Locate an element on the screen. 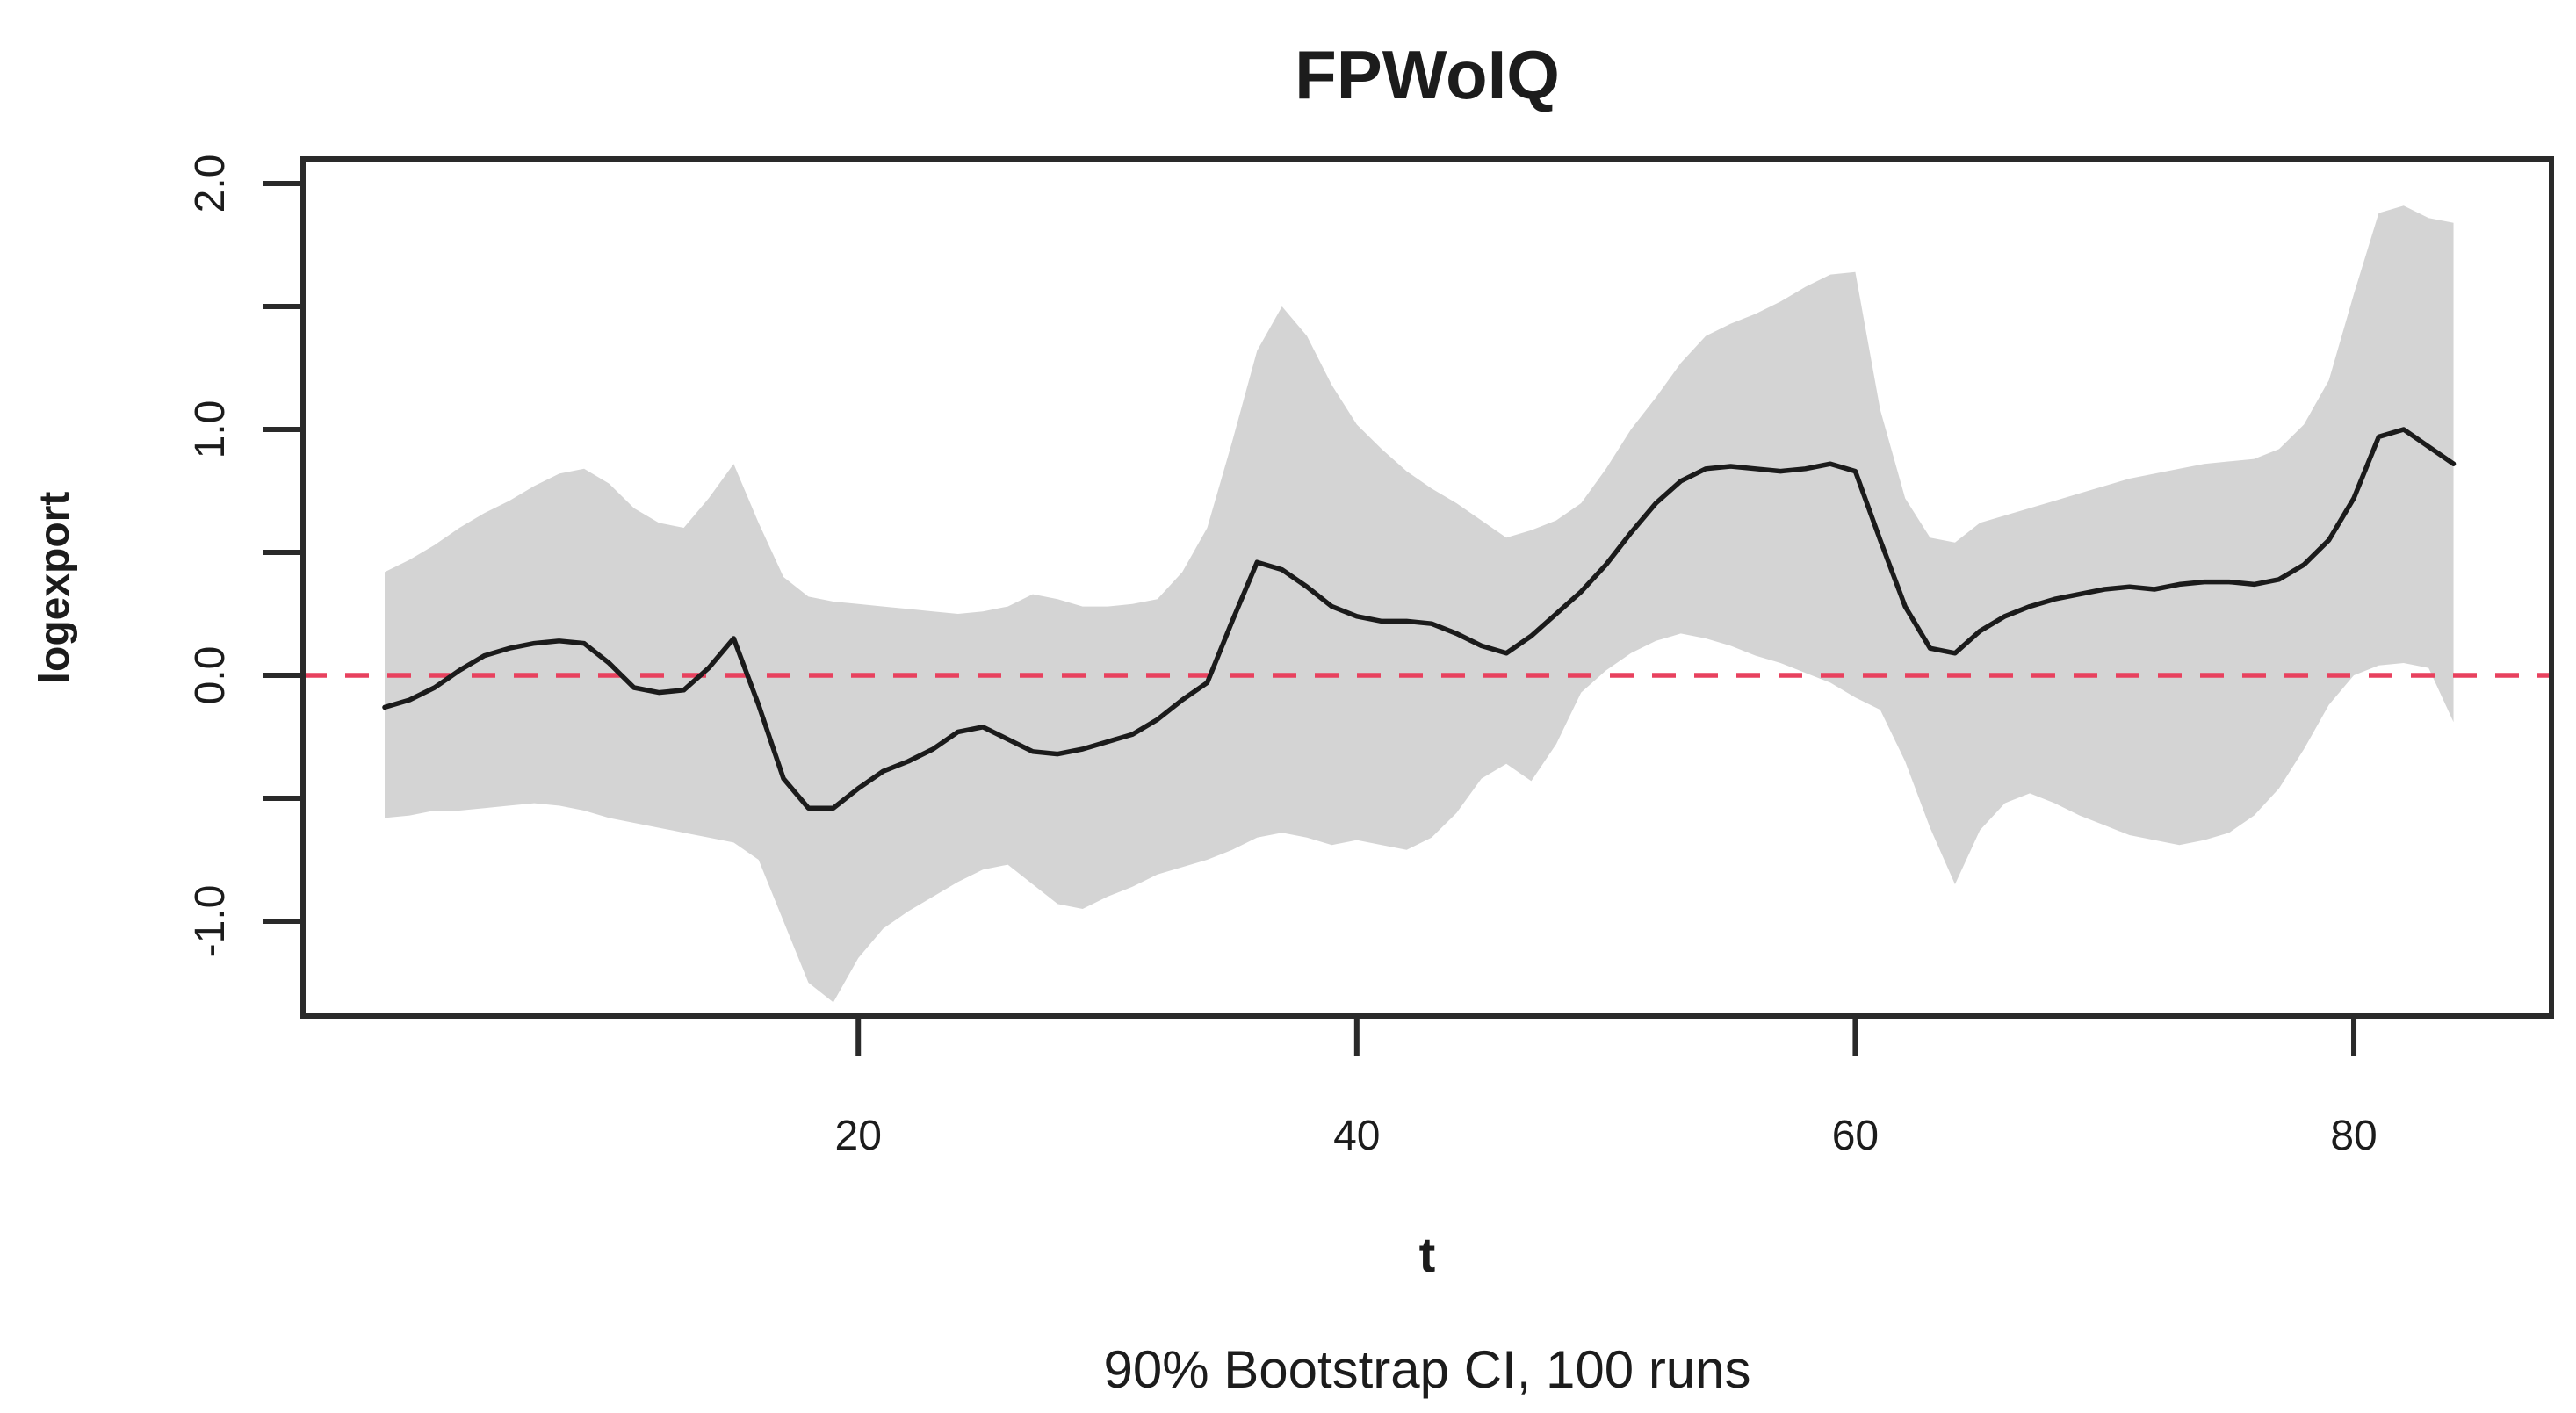 Image resolution: width=2576 pixels, height=1413 pixels. y-axis-ticks: 2.0 1.0 0.0 -1.0 is located at coordinates (245, 557).